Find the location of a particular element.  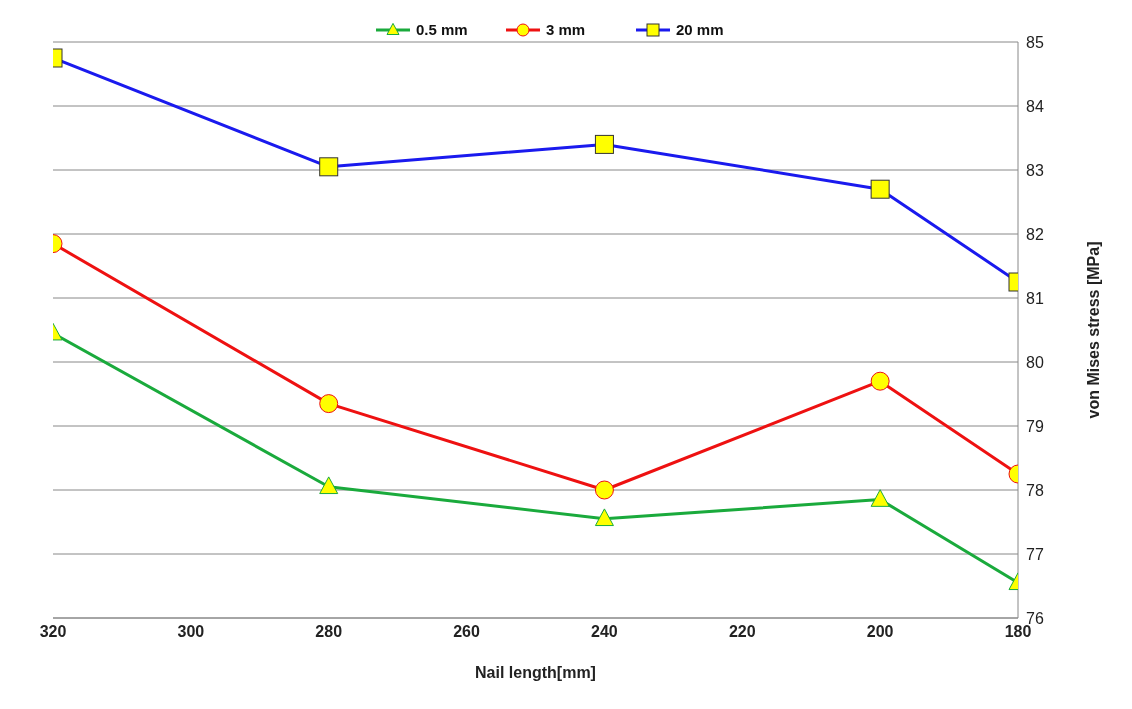

y-tick-label: 82 is located at coordinates (1035, 234).